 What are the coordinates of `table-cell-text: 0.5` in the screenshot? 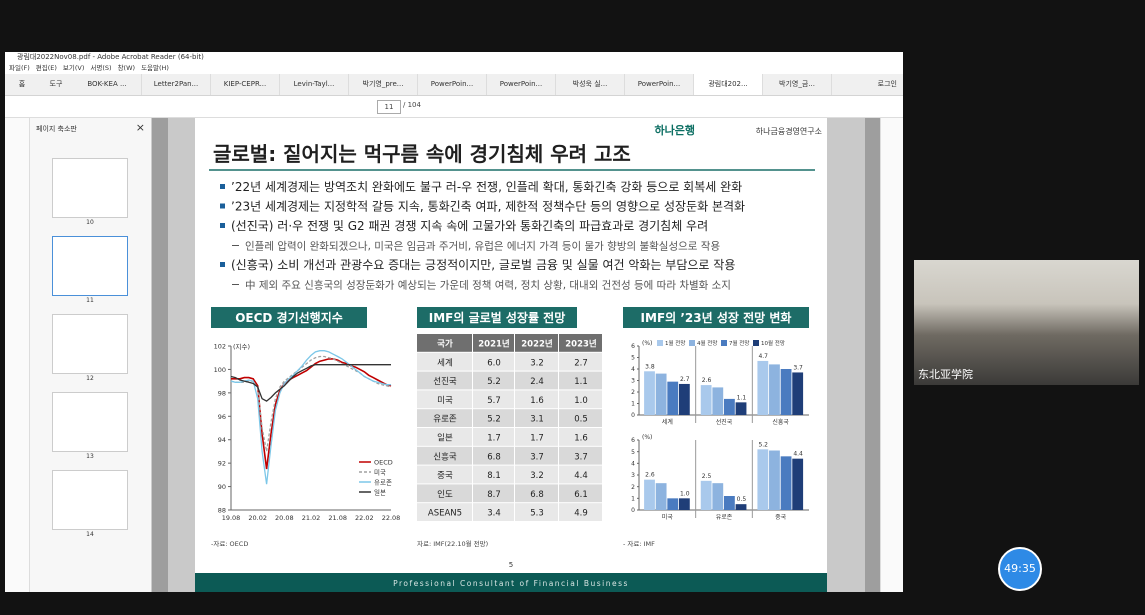 It's located at (581, 420).